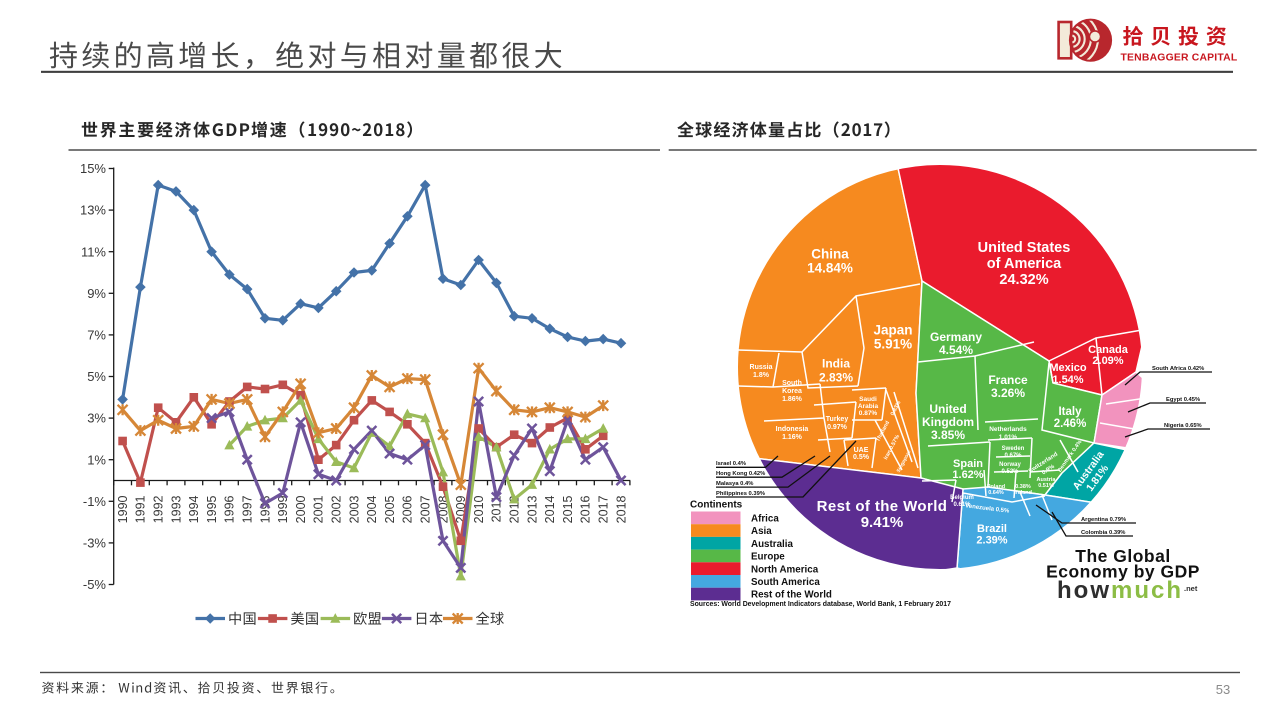 This screenshot has height=721, width=1280. Describe the element at coordinates (1008, 437) in the screenshot. I see `svg-text: 1.01%` at that location.